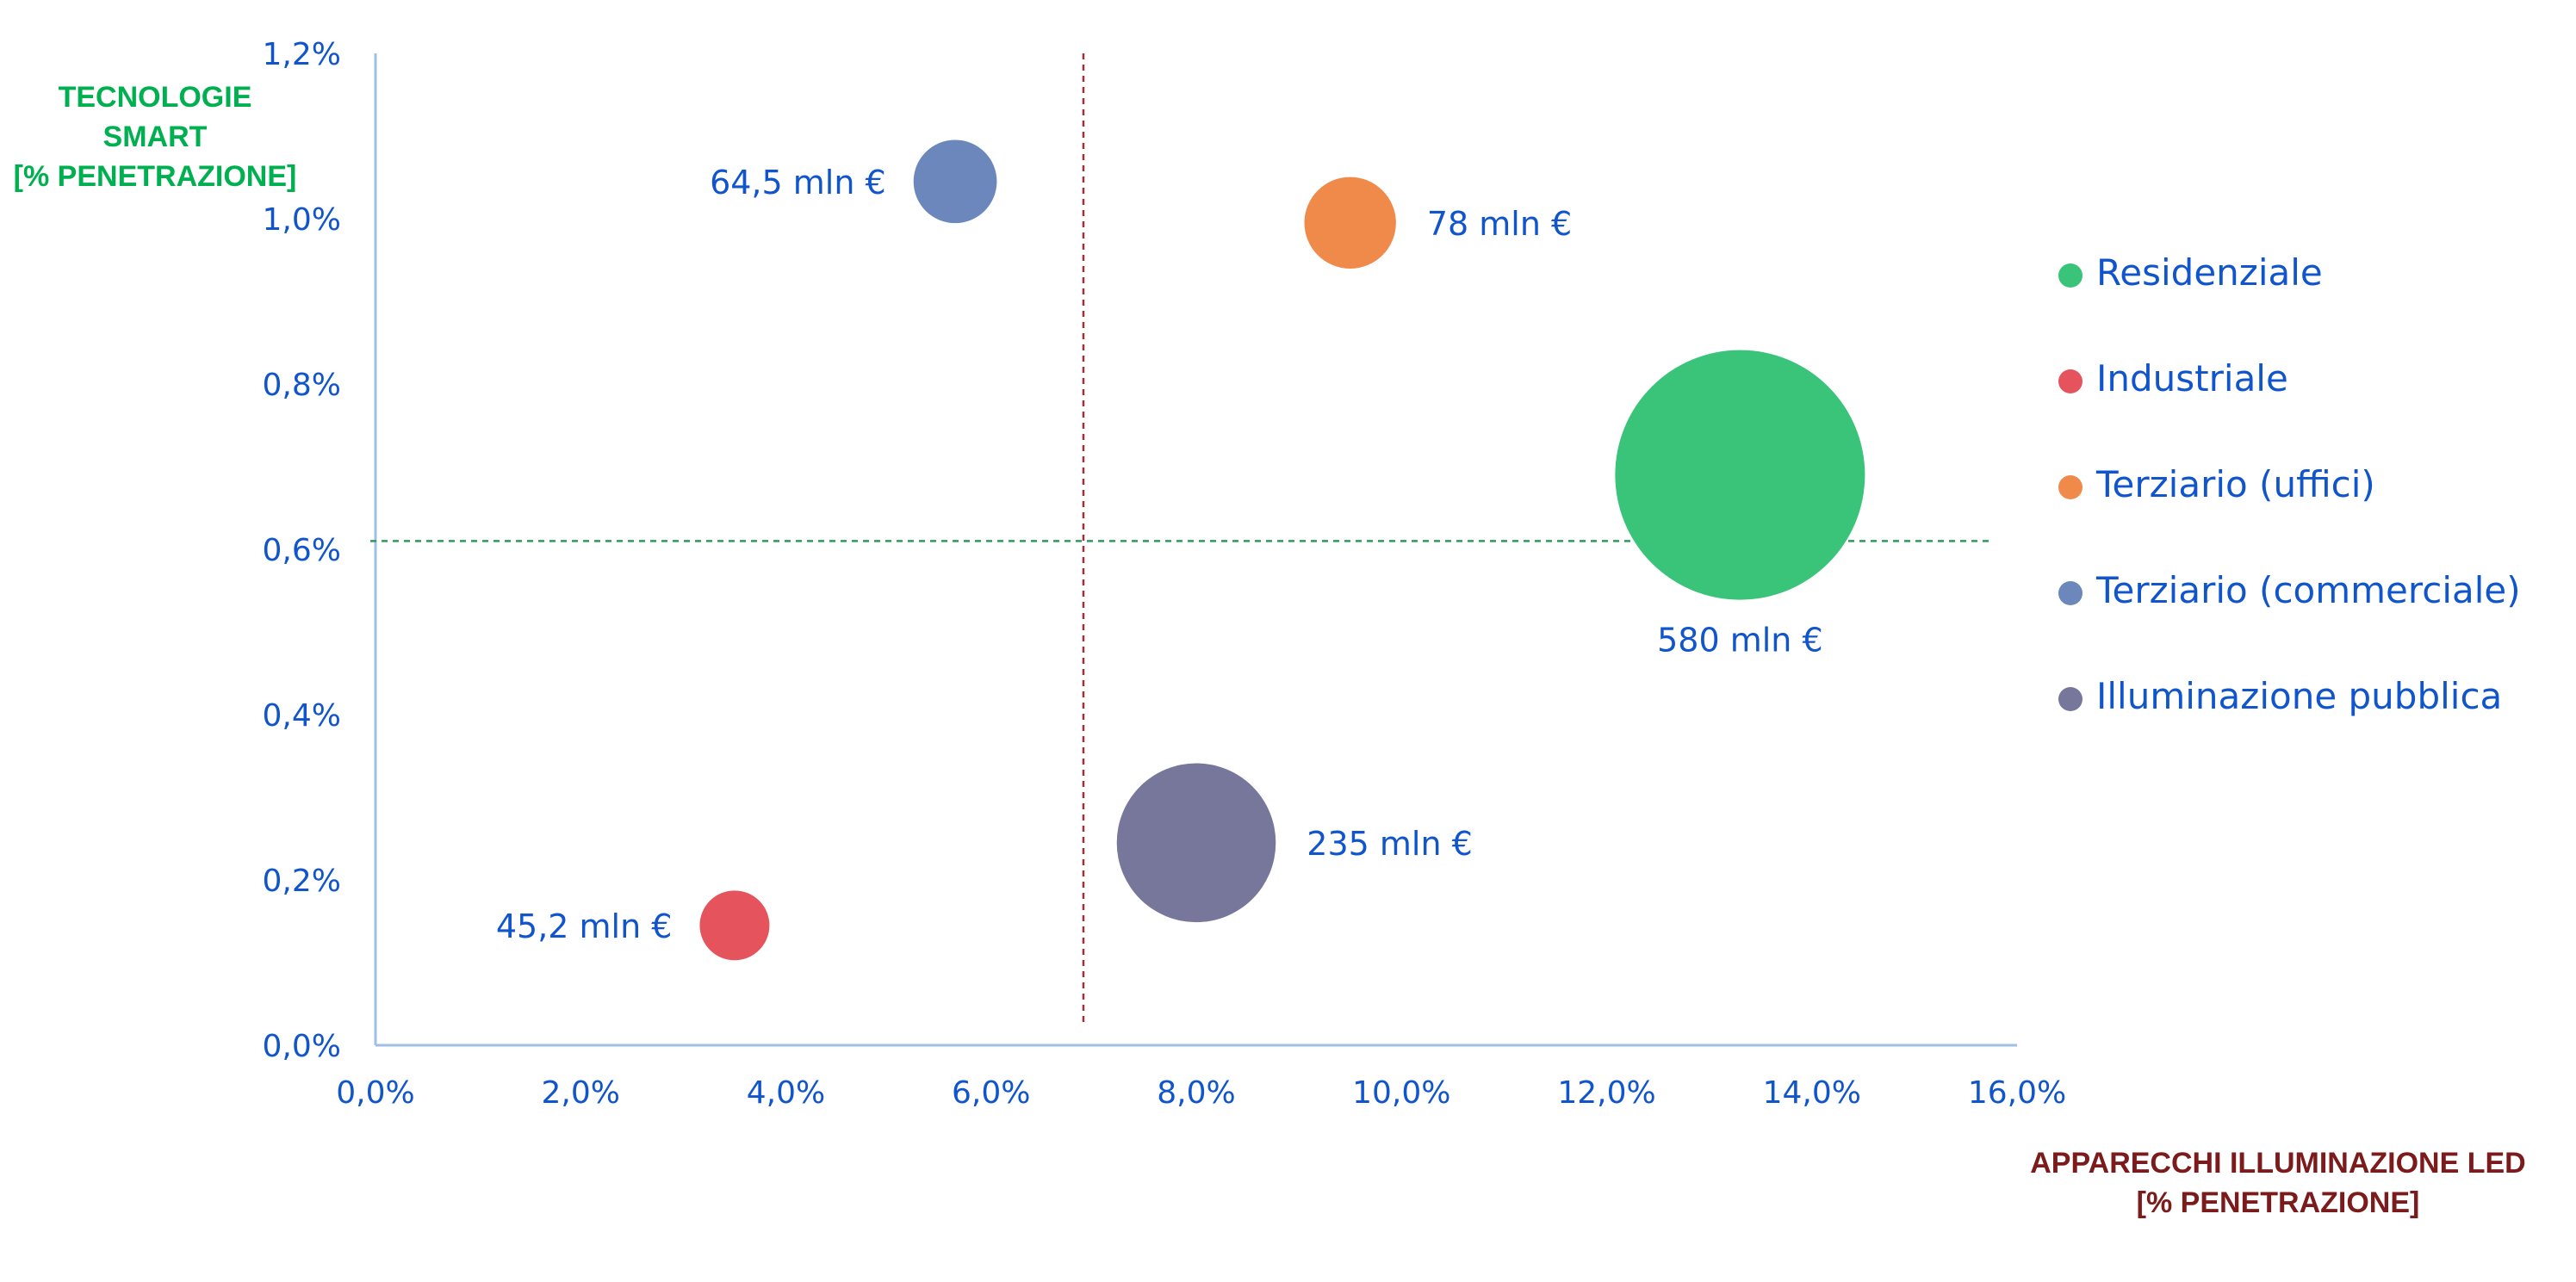  Describe the element at coordinates (302, 54) in the screenshot. I see `y-tick-label: 1,2%` at that location.